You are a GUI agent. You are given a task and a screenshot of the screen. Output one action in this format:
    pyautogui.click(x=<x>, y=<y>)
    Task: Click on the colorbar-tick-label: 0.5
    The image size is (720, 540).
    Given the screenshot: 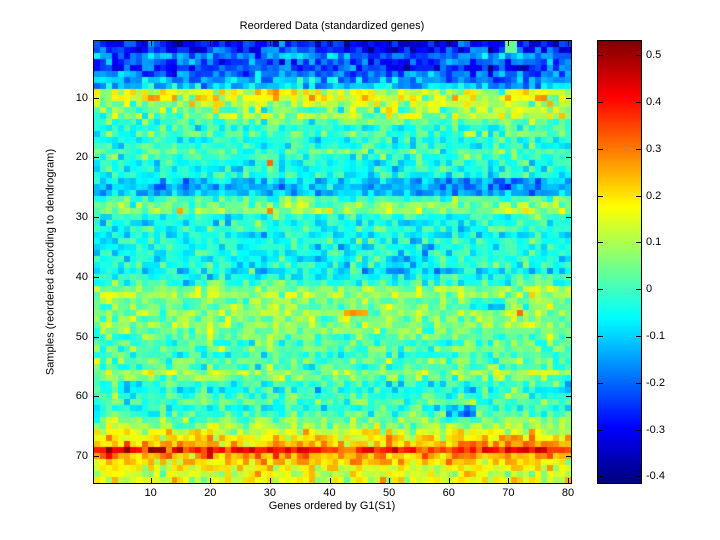 What is the action you would take?
    pyautogui.click(x=654, y=55)
    